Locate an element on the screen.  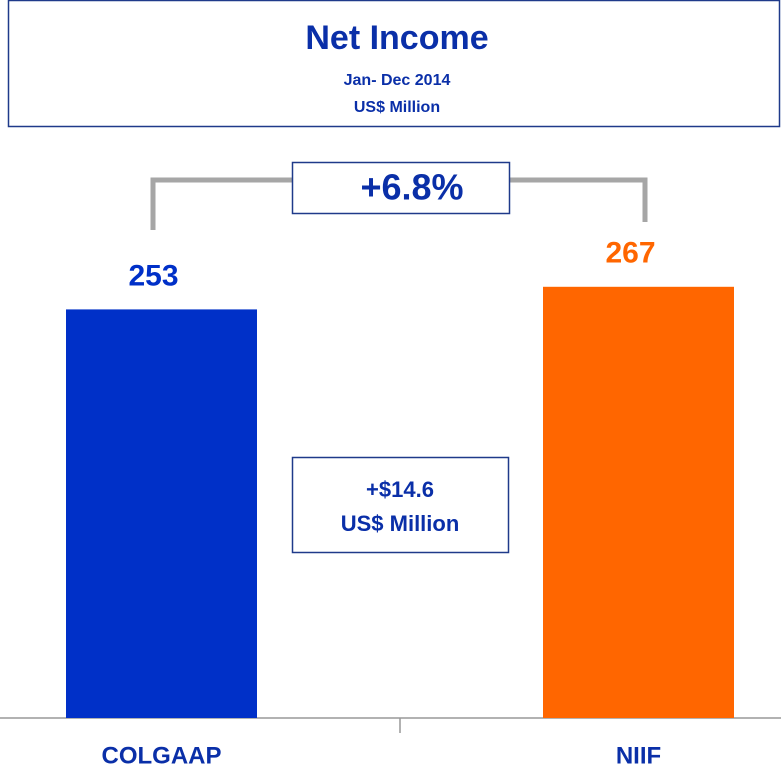
annotation: +6.8% is located at coordinates (411, 187).